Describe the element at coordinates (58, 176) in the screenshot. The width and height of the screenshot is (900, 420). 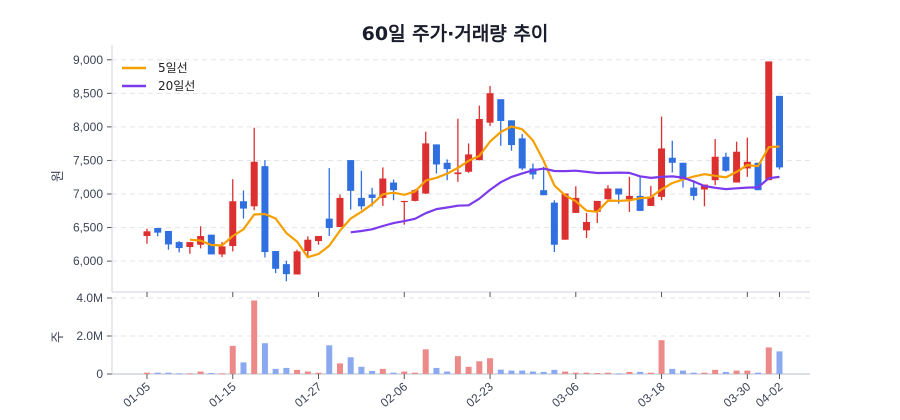
I see `price-axis-label: 원` at that location.